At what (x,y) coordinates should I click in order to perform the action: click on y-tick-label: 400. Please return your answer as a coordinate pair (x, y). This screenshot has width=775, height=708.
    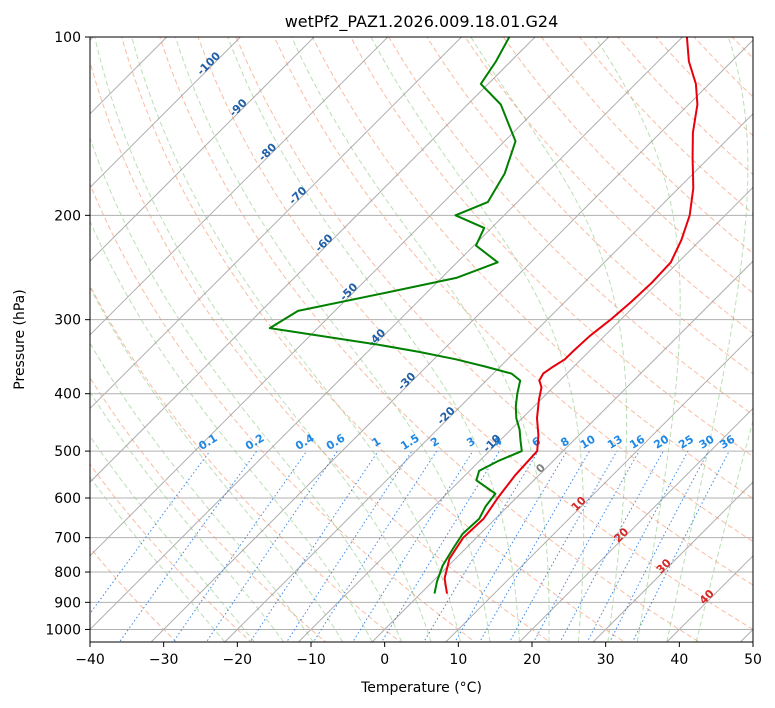
    Looking at the image, I should click on (67, 395).